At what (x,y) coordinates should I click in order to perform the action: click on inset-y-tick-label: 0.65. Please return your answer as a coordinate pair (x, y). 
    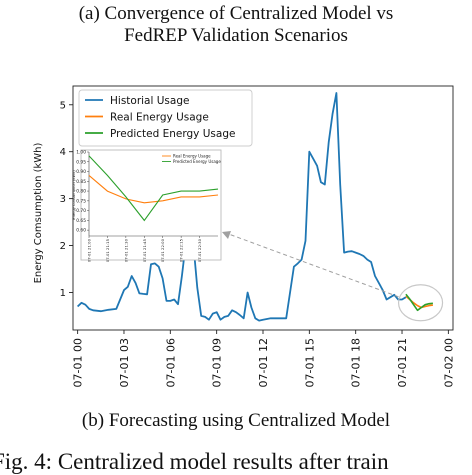
    Looking at the image, I should click on (81, 221).